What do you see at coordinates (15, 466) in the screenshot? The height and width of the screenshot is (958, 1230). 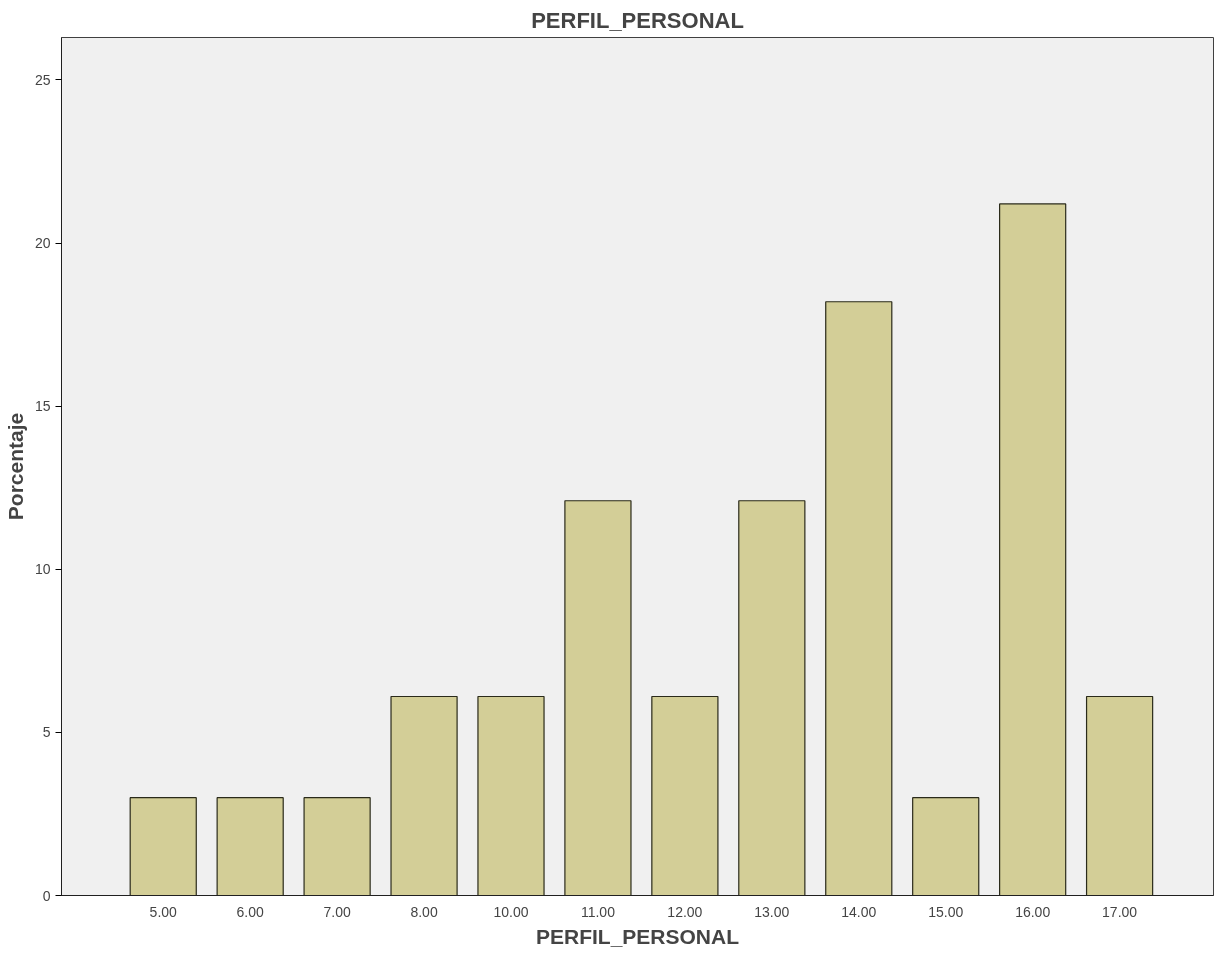 I see `y-axis-title: Porcentaje` at bounding box center [15, 466].